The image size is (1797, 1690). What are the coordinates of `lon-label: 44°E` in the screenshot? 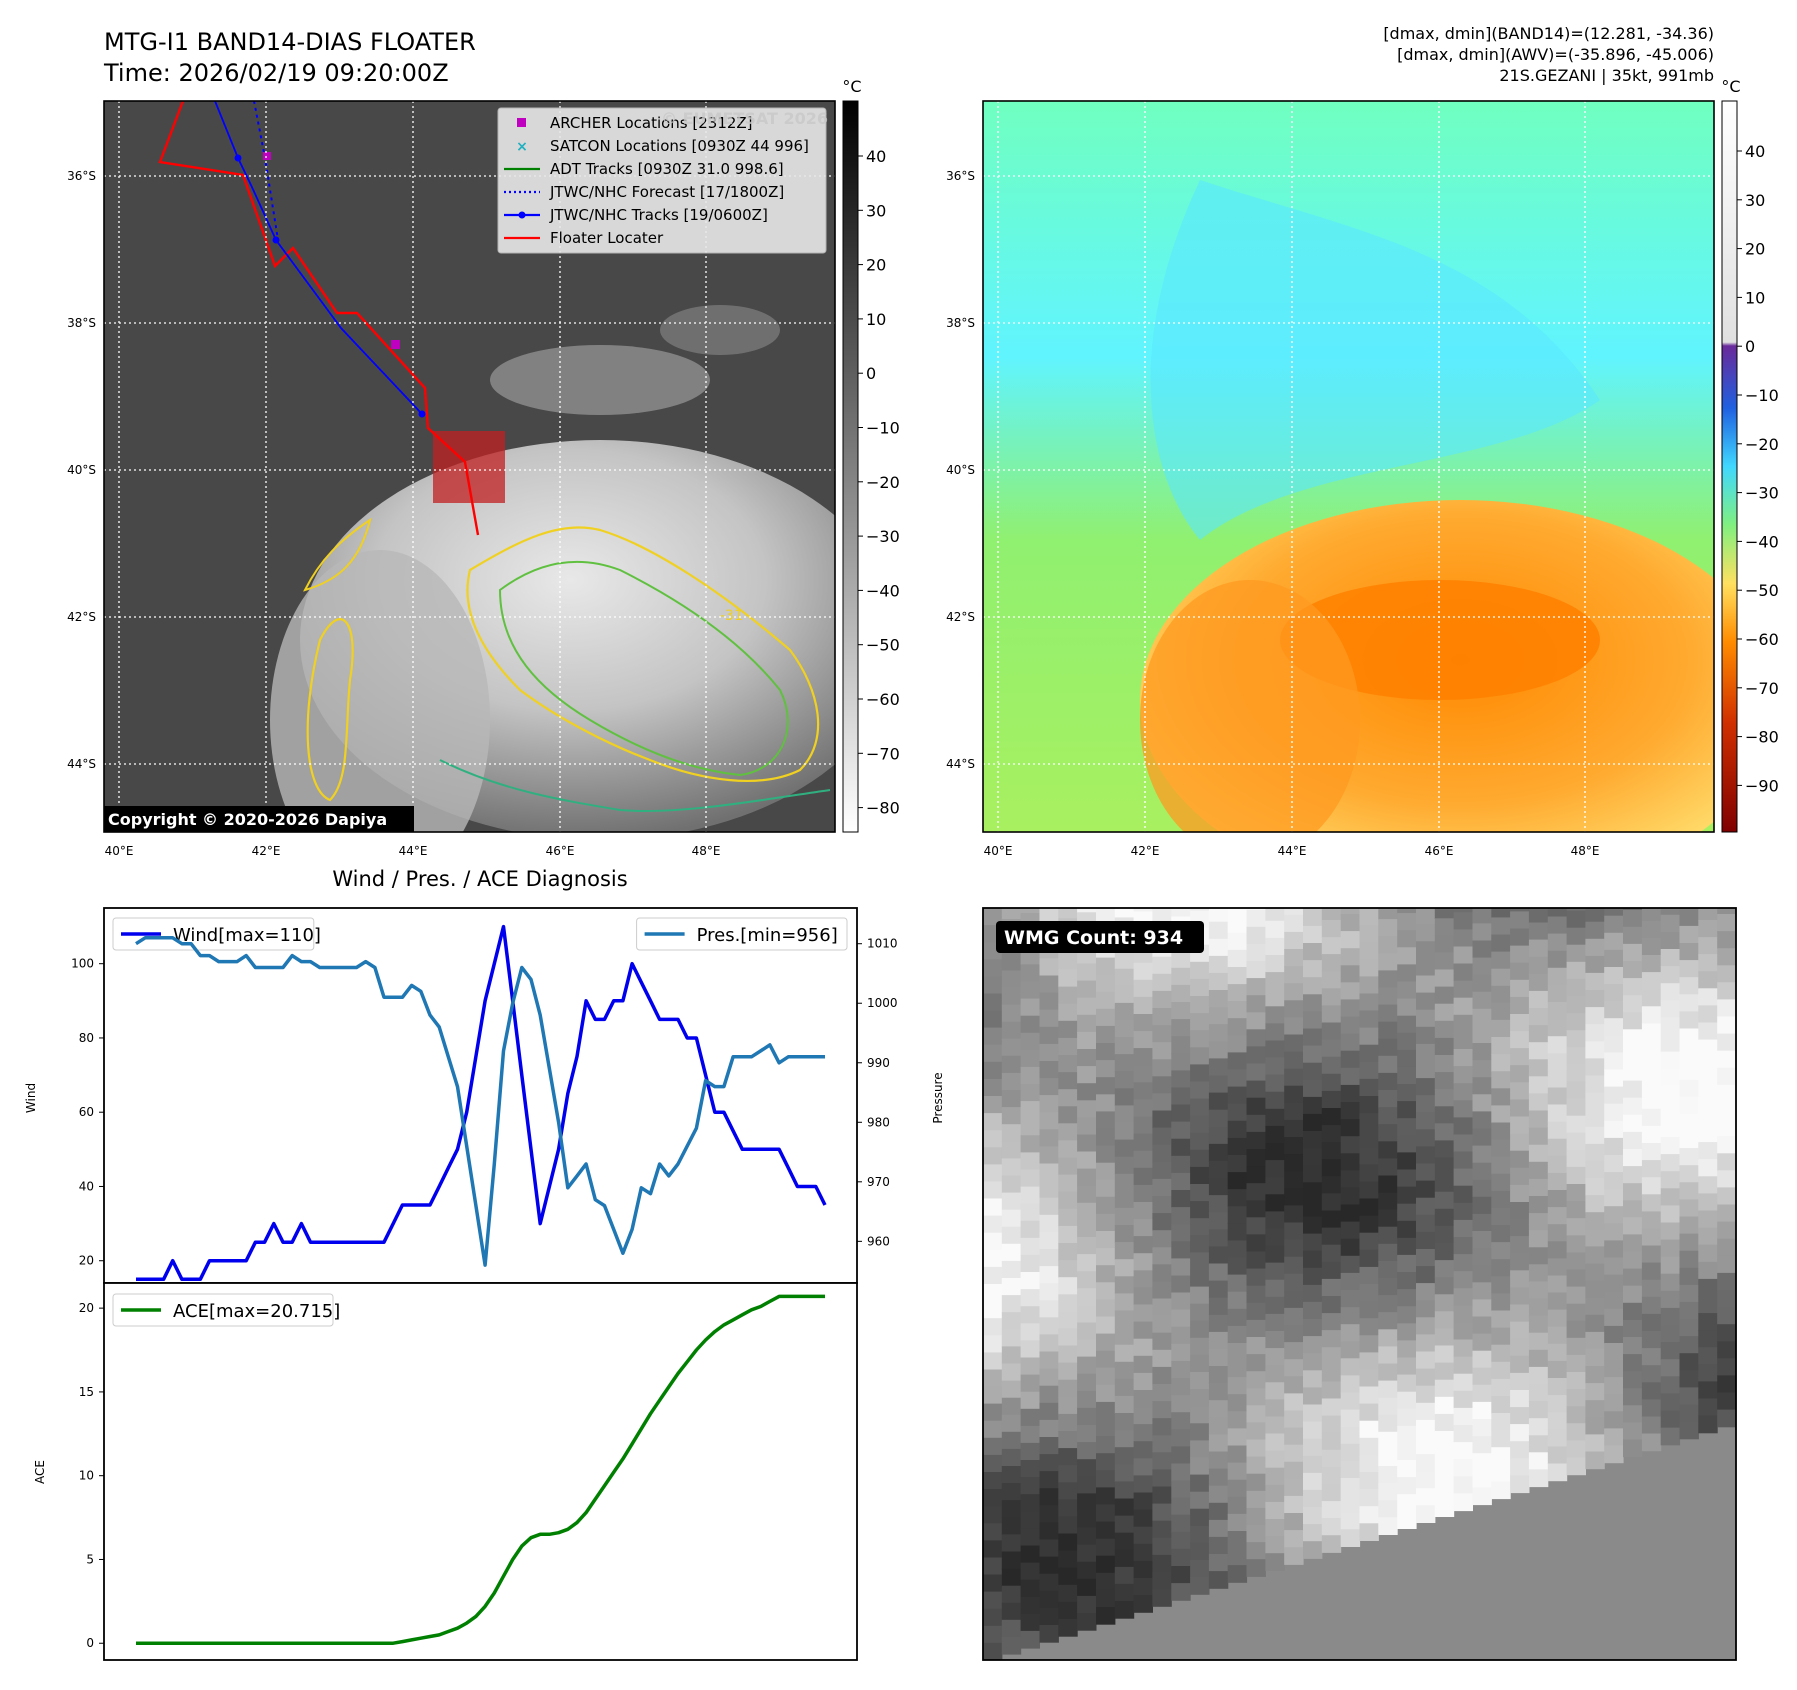 It's located at (413, 851).